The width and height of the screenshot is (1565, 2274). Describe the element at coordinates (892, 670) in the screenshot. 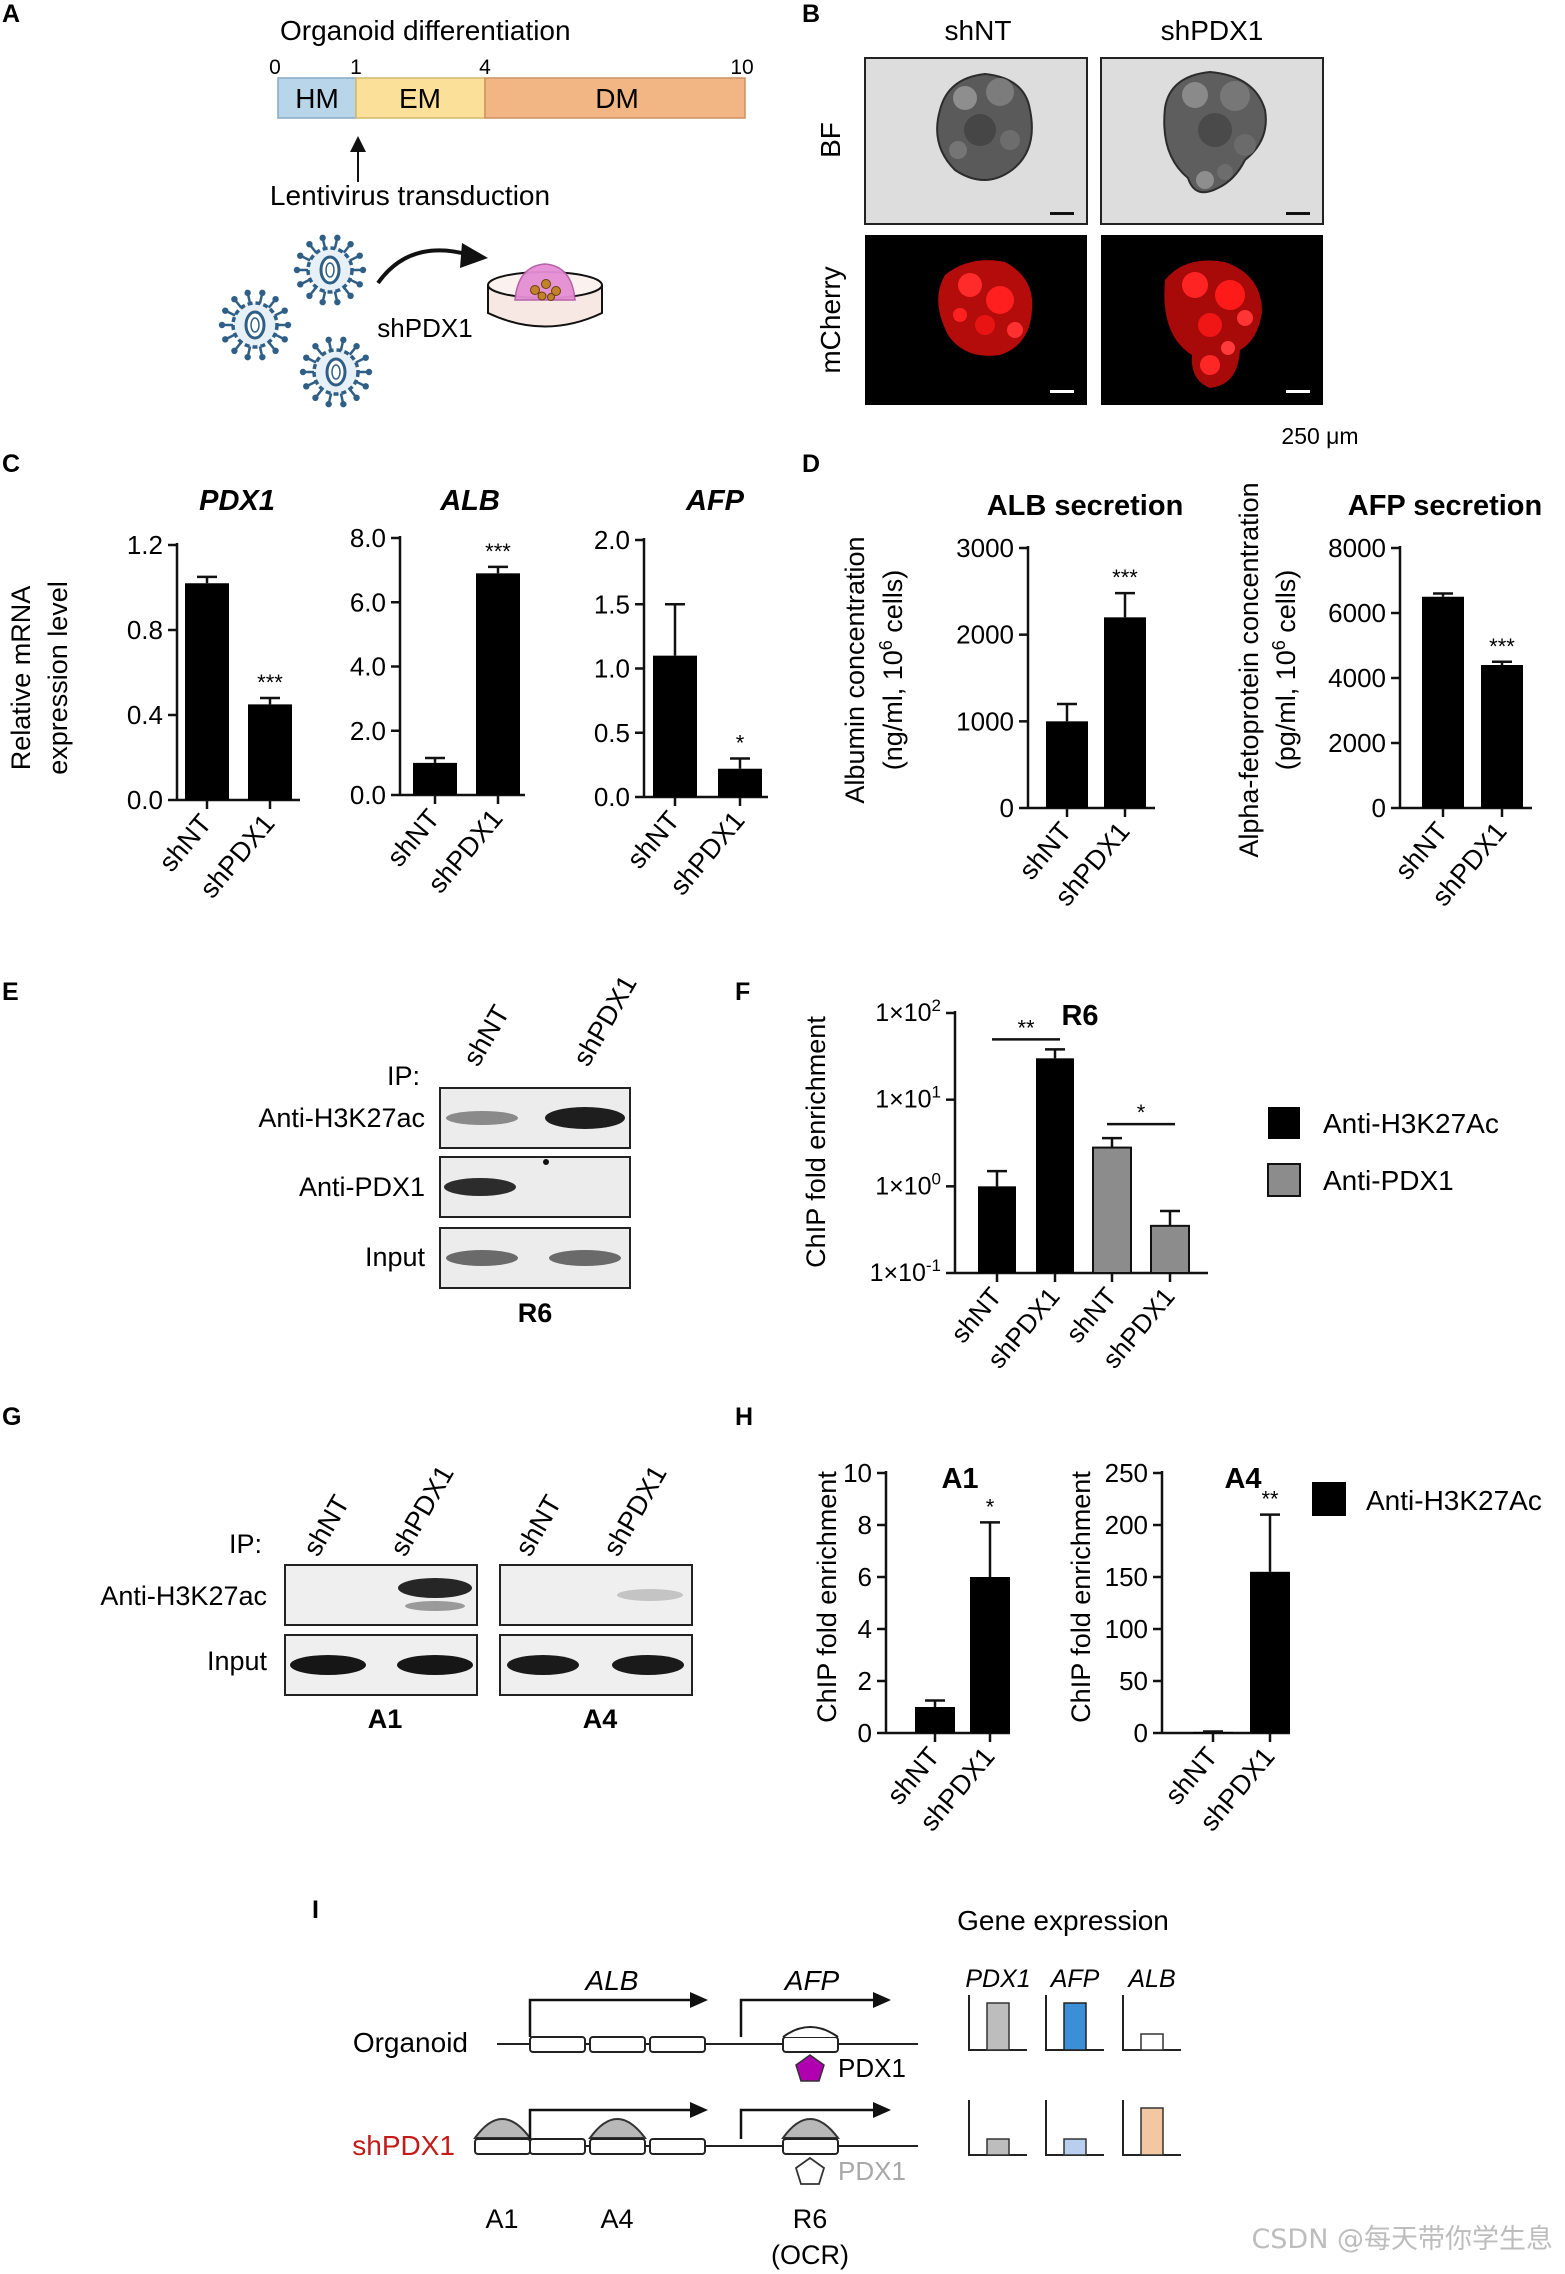

I see `panel-d-alb-ylabel-line2: (ng/ml, 106 cells)` at that location.